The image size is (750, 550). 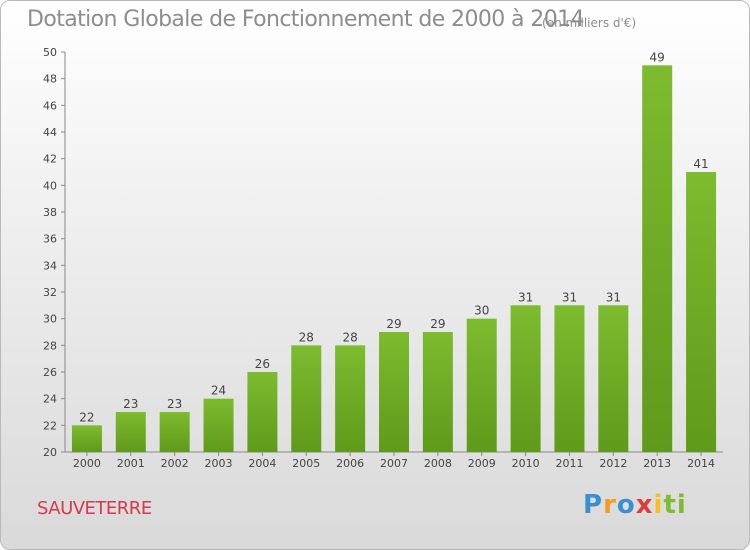 I want to click on y-tick-label: 22, so click(x=50, y=425).